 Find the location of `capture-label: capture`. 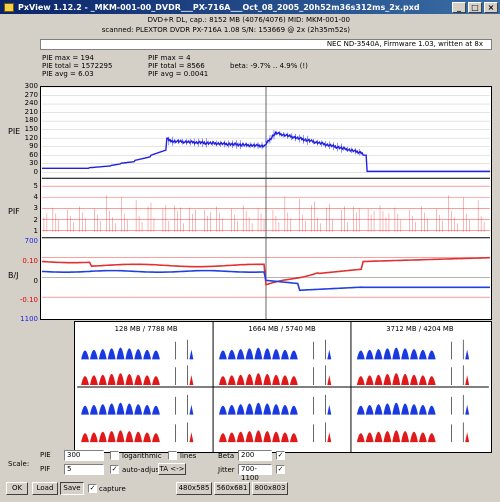

capture-label: capture is located at coordinates (112, 489).